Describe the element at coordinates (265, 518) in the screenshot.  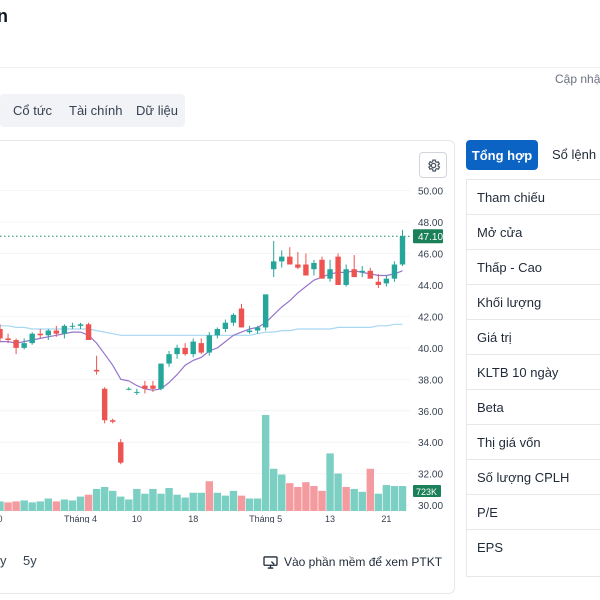
I see `x-tick-label: Tháng 5` at that location.